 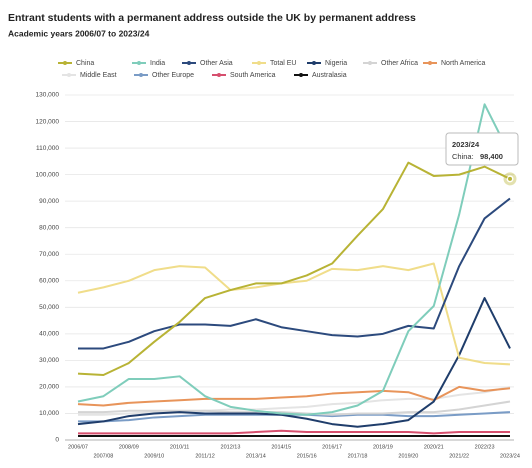 What do you see at coordinates (79, 33) in the screenshot?
I see `chart-subtitle: Academic years 2006/07 to 2023/24` at bounding box center [79, 33].